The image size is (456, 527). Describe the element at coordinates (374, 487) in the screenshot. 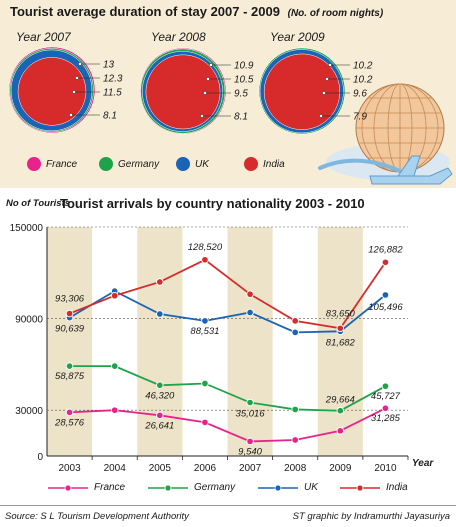

I see `line-legend-item-india: India` at that location.